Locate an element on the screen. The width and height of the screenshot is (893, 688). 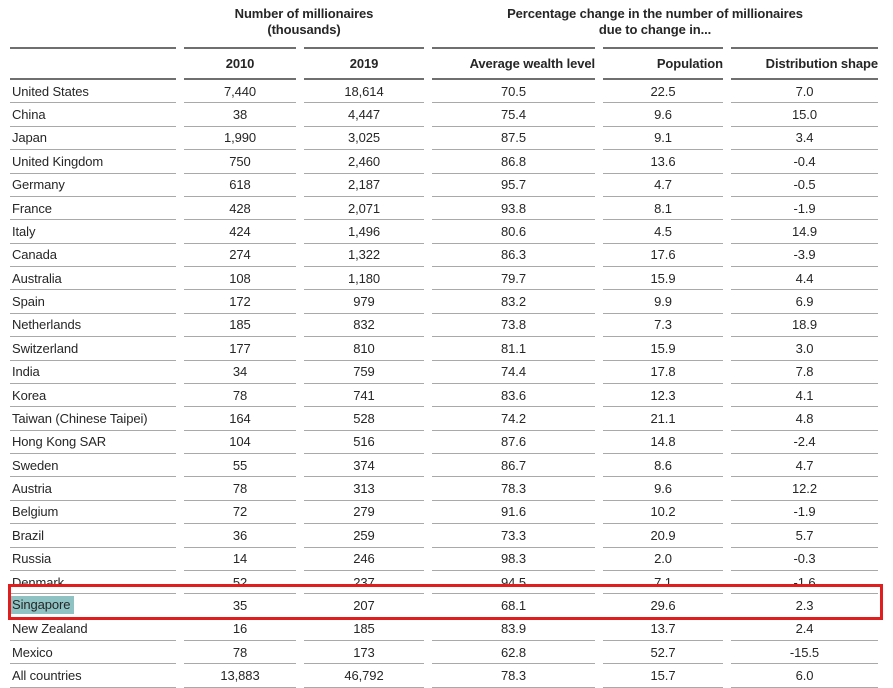
table-row-italy: Italy 424 1,496 80.6 4.5 14.9 is located at coordinates (444, 232).